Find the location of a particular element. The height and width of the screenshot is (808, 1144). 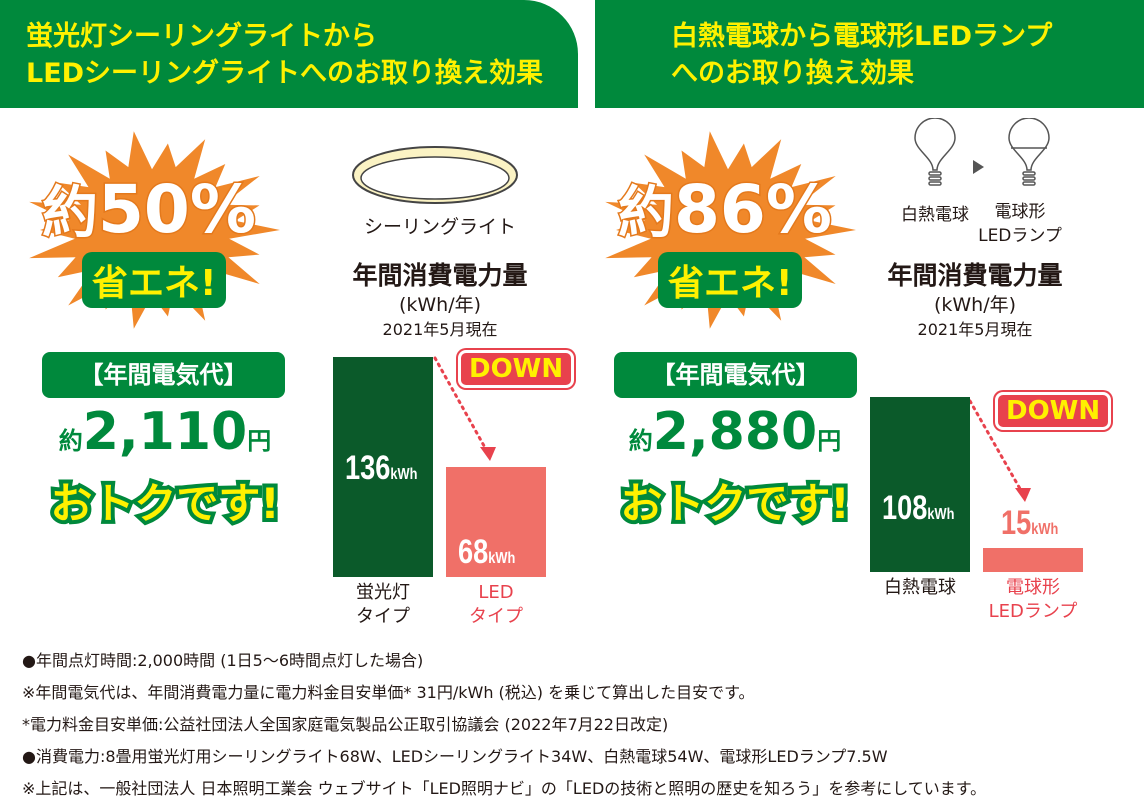

down-badge-right: DOWN is located at coordinates (1053, 411).